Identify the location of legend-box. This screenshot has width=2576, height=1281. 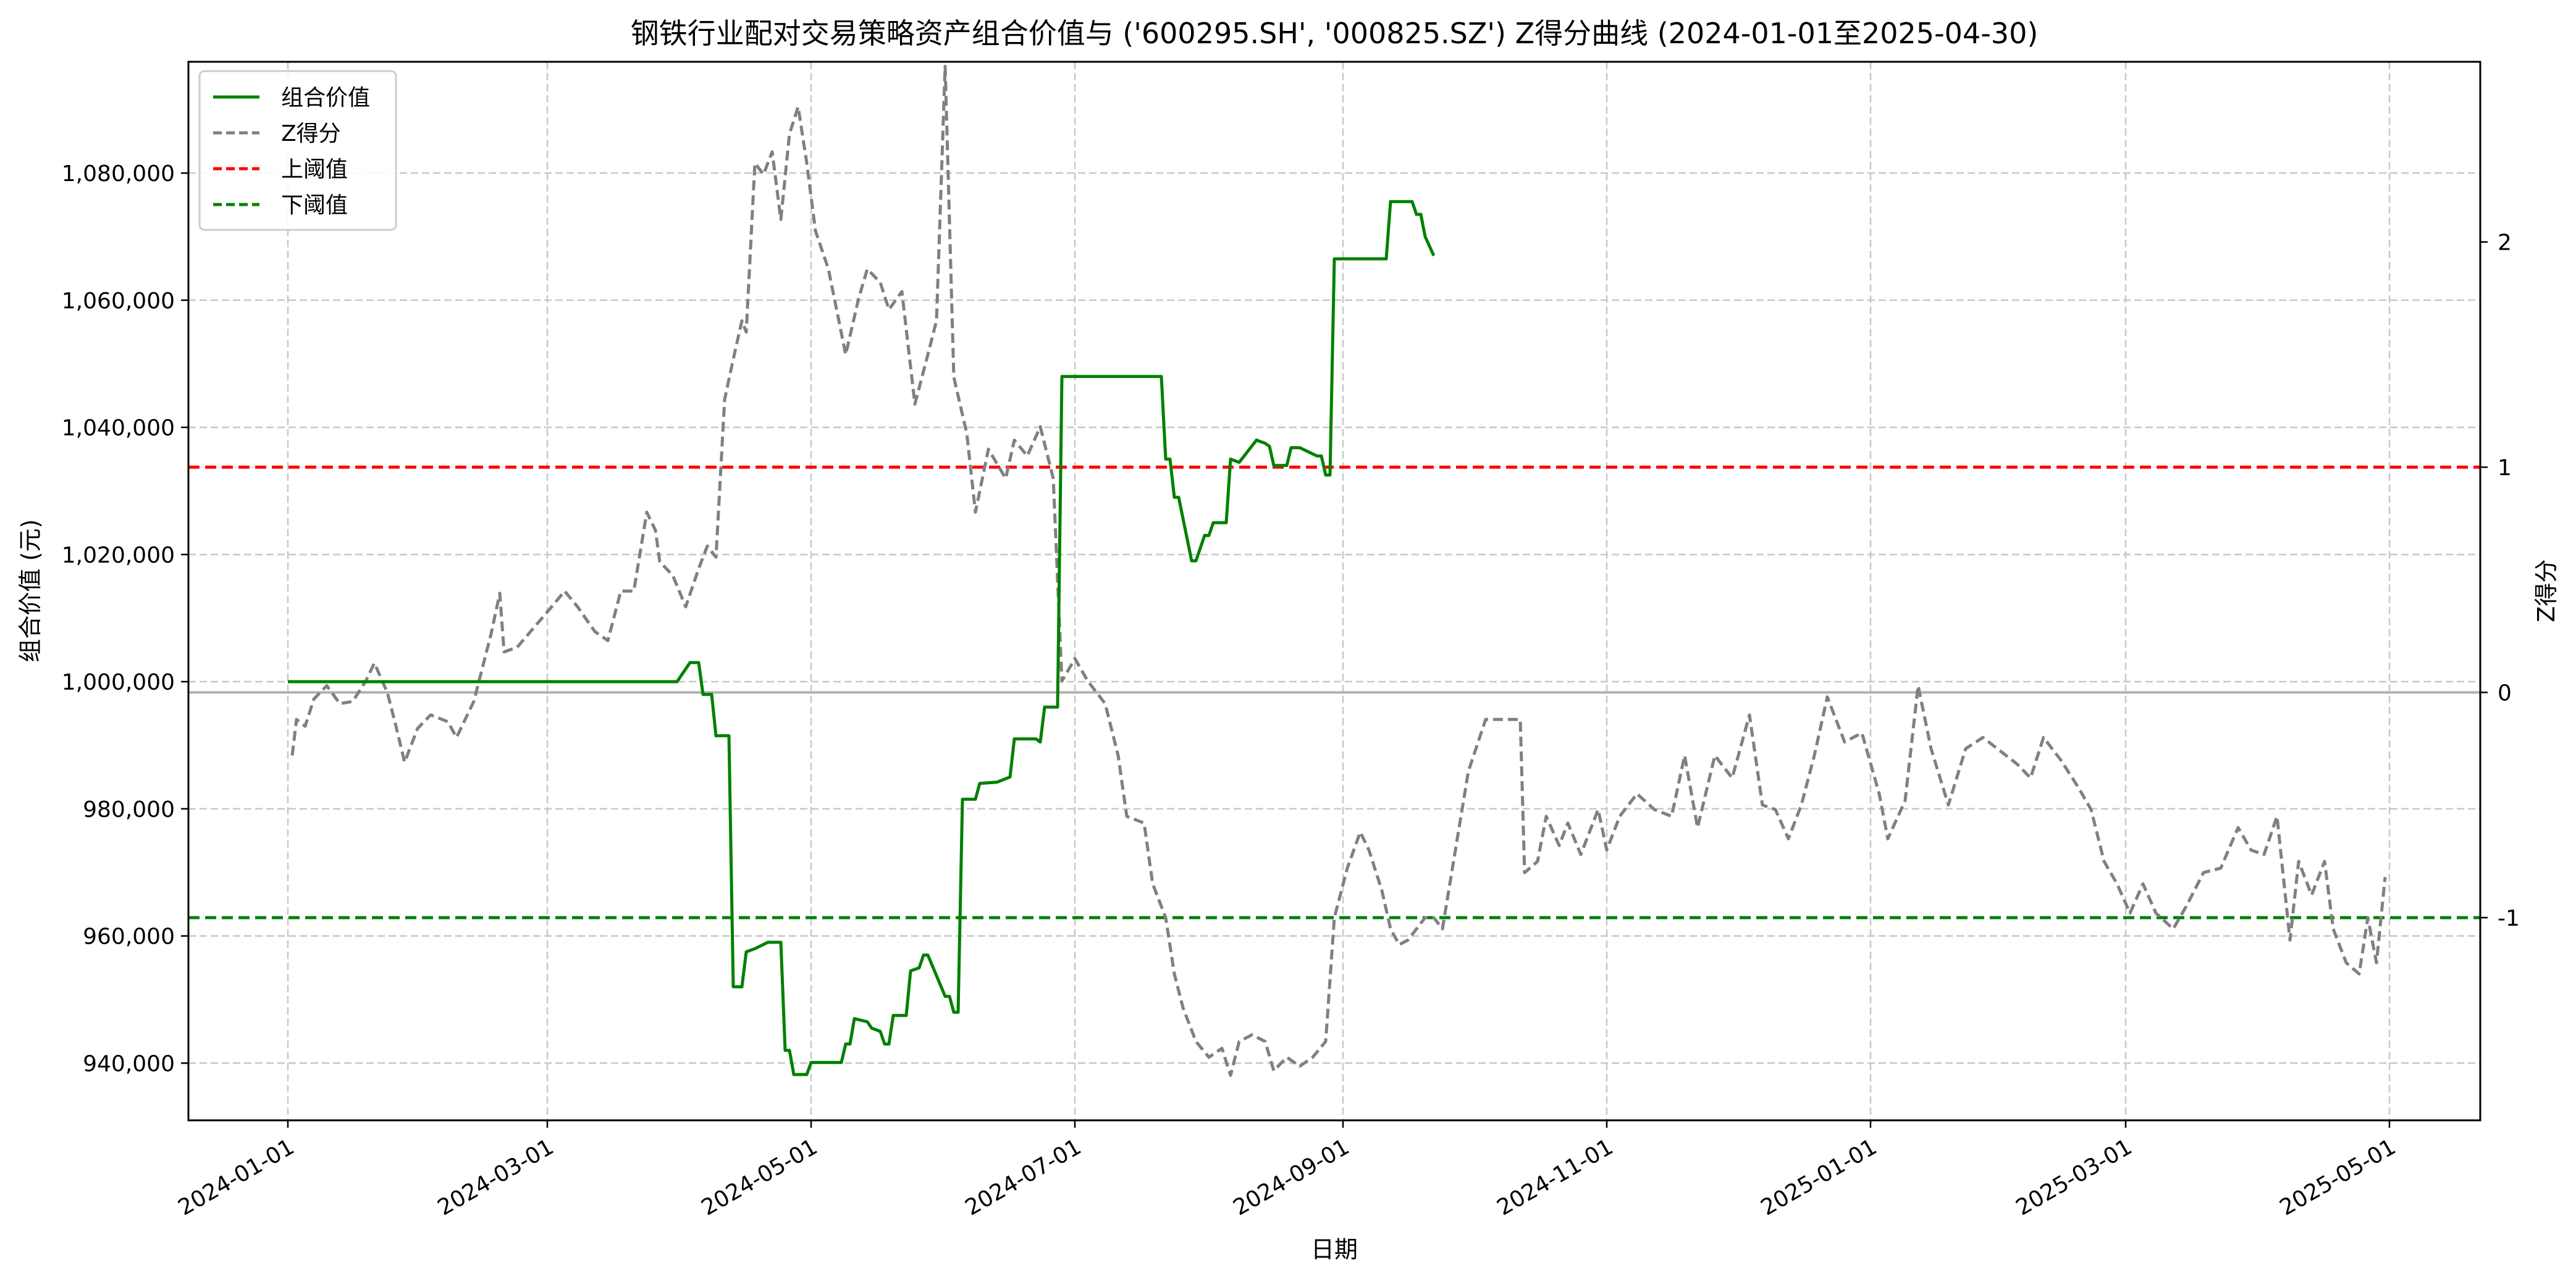
(297, 150).